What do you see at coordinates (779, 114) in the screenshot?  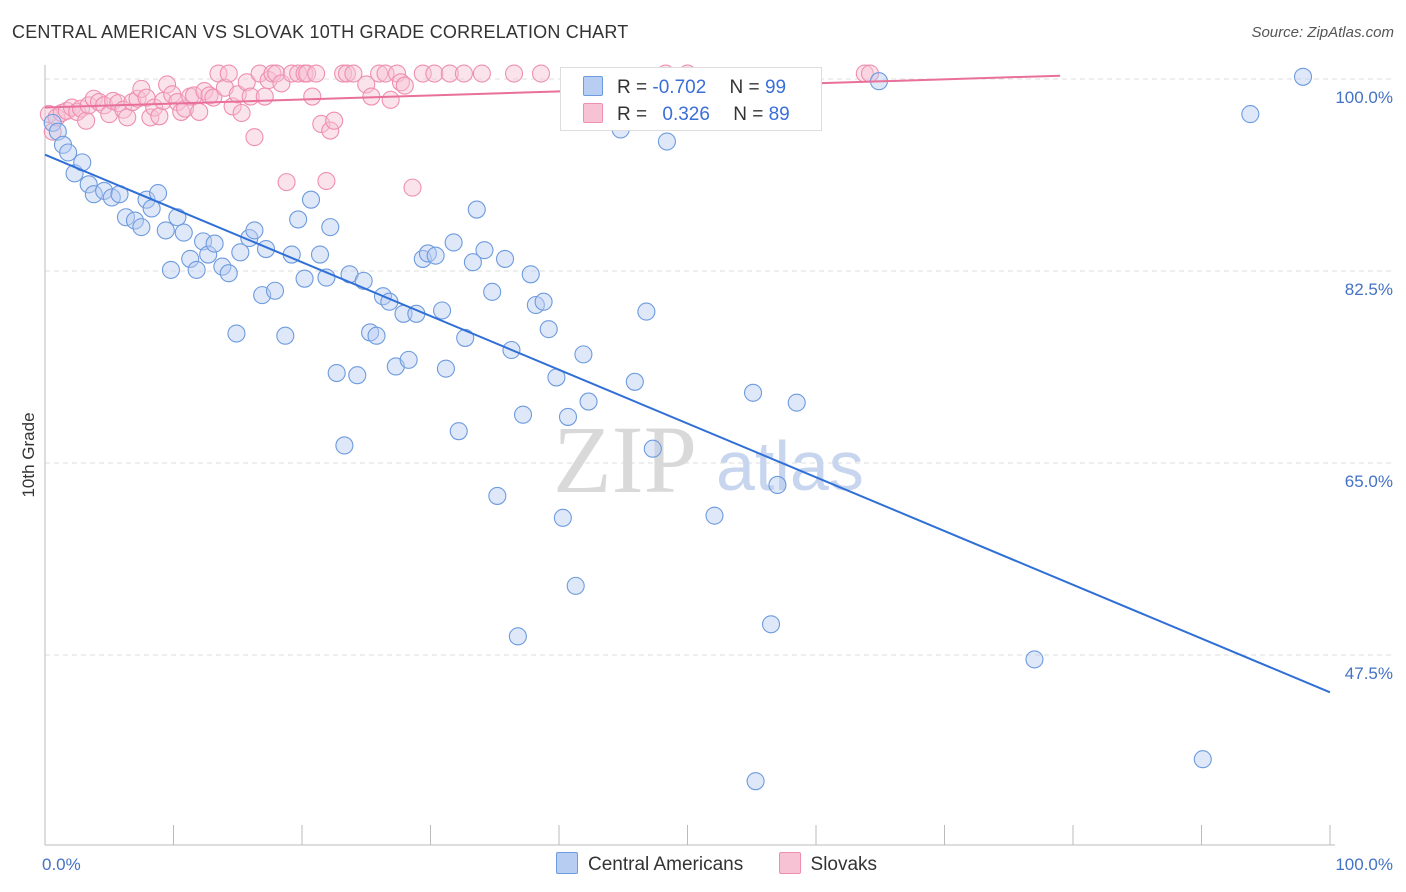 I see `legend-n-value: 89` at bounding box center [779, 114].